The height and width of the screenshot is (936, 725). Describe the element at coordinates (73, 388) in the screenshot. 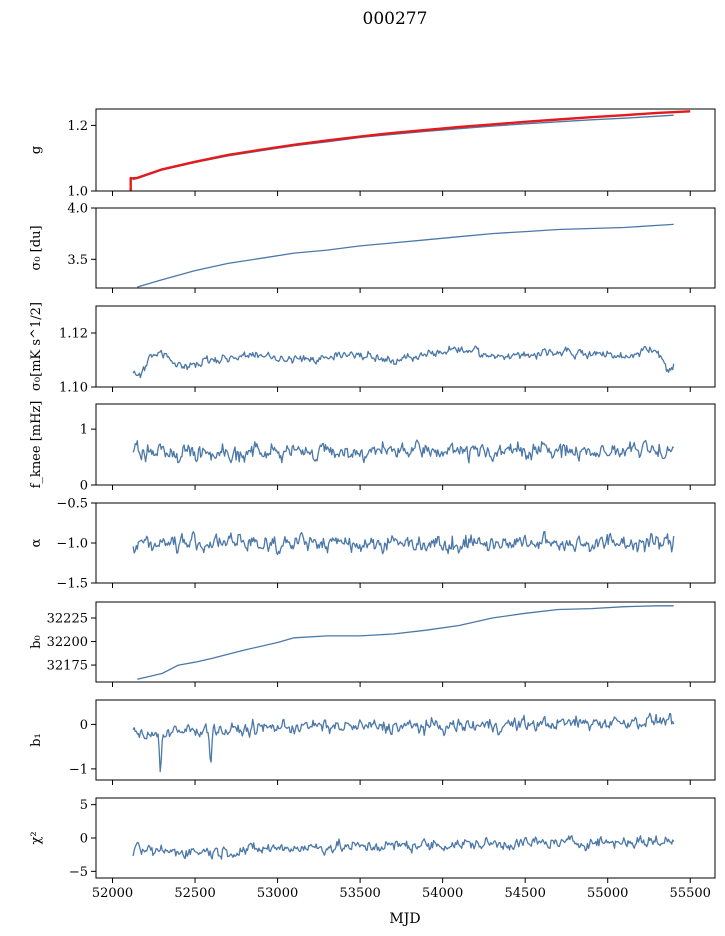

I see `y-tick-label: 1.10` at that location.